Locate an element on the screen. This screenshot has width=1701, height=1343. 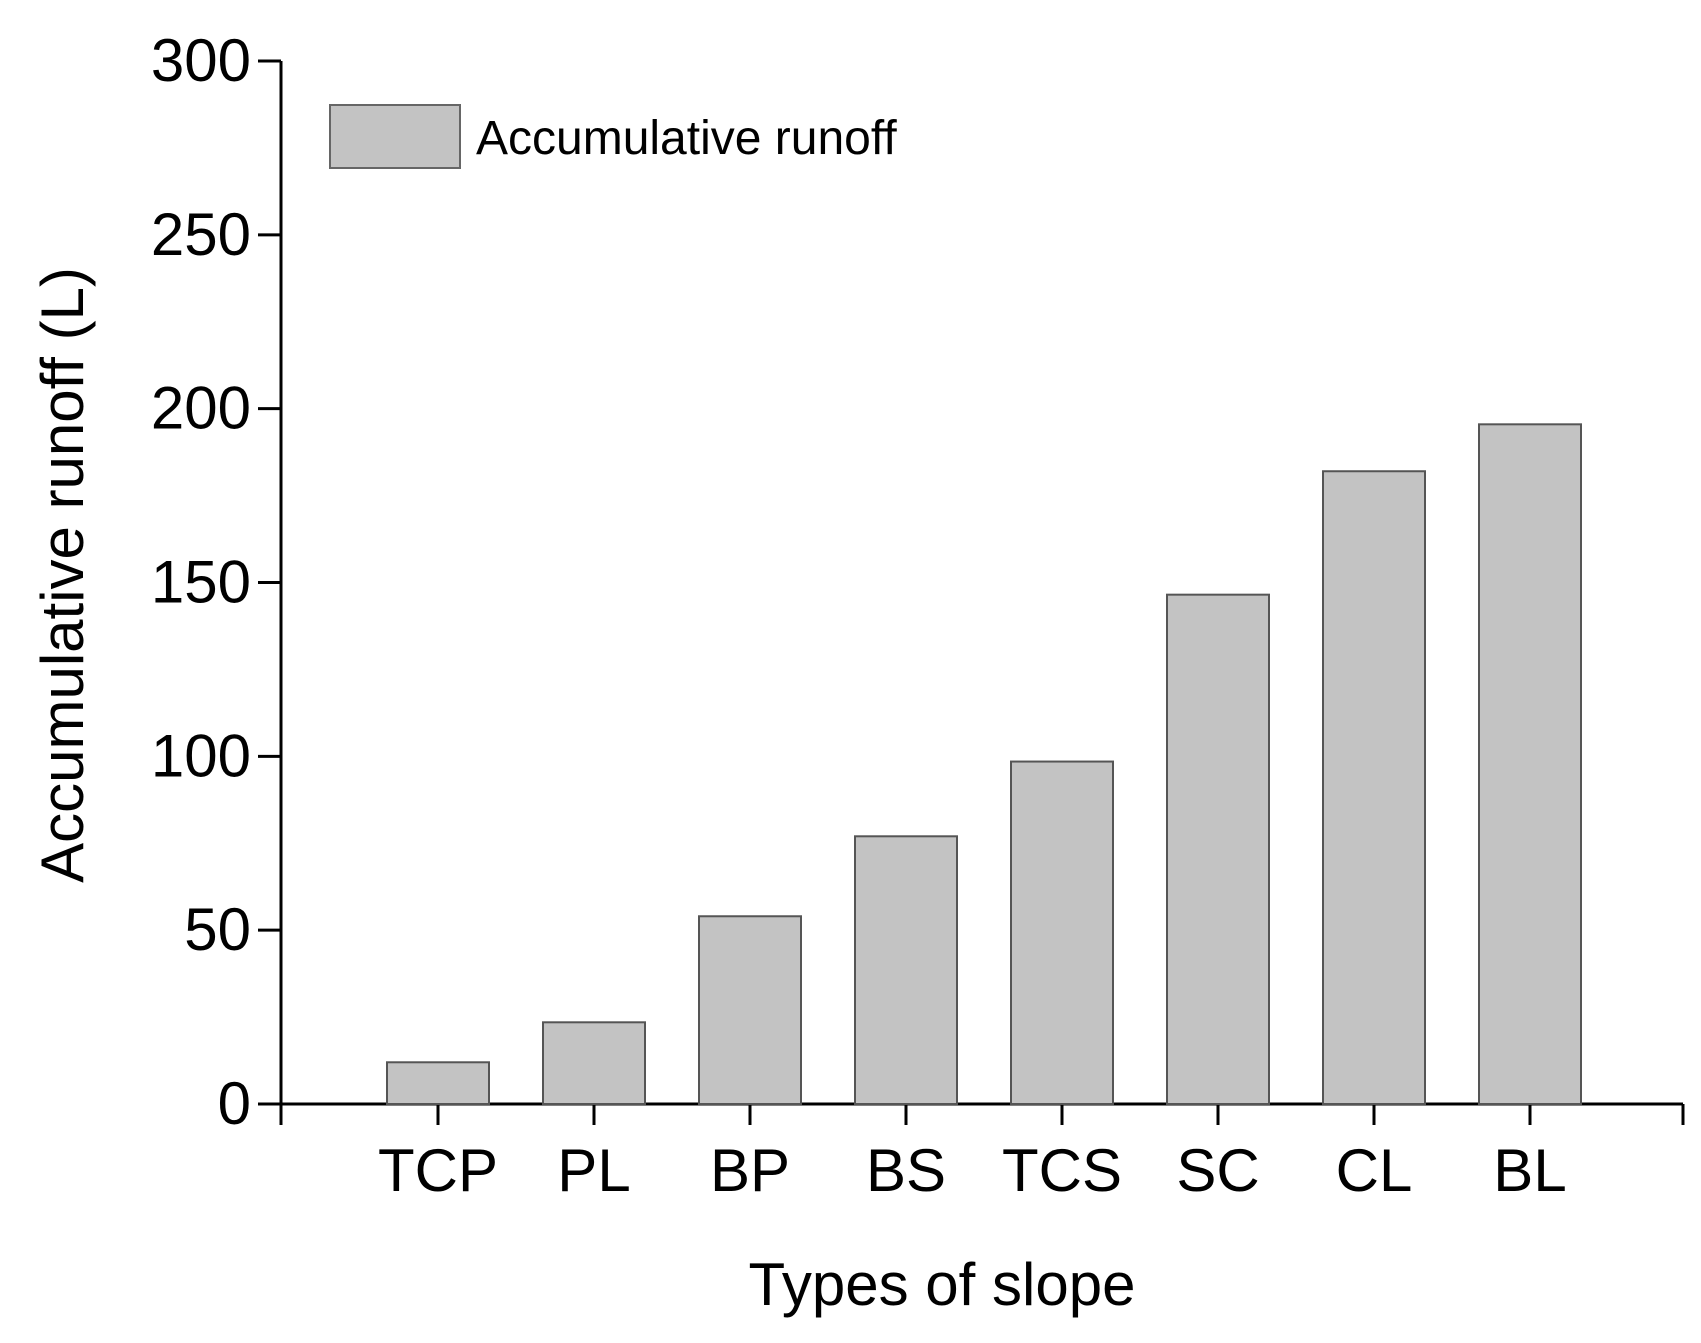
bar-sc is located at coordinates (1218, 849).